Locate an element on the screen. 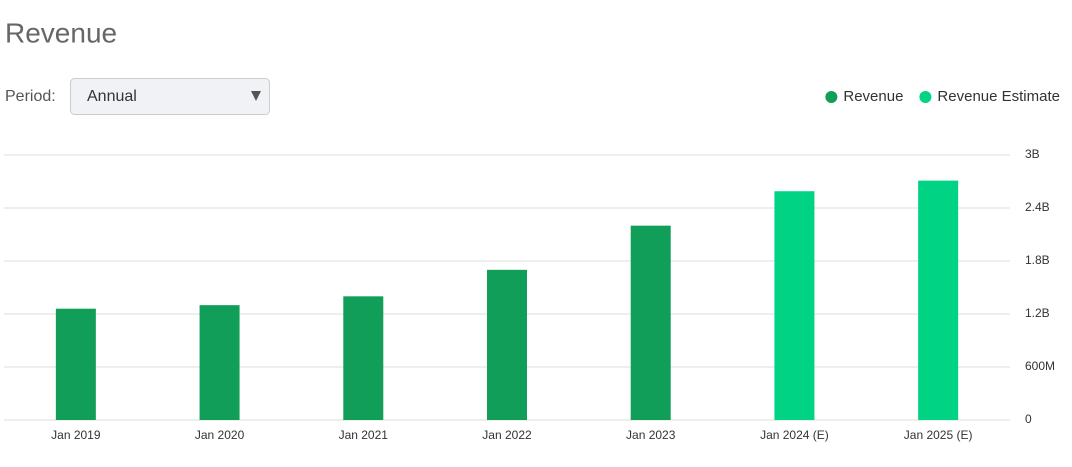  y-tick-label: 0 is located at coordinates (1028, 419).